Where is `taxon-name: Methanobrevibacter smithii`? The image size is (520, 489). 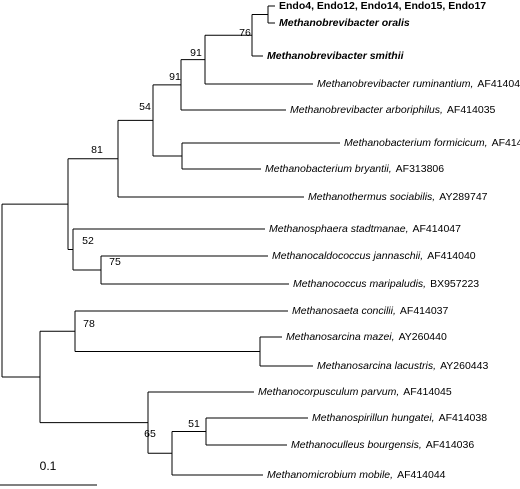 taxon-name: Methanobrevibacter smithii is located at coordinates (336, 56).